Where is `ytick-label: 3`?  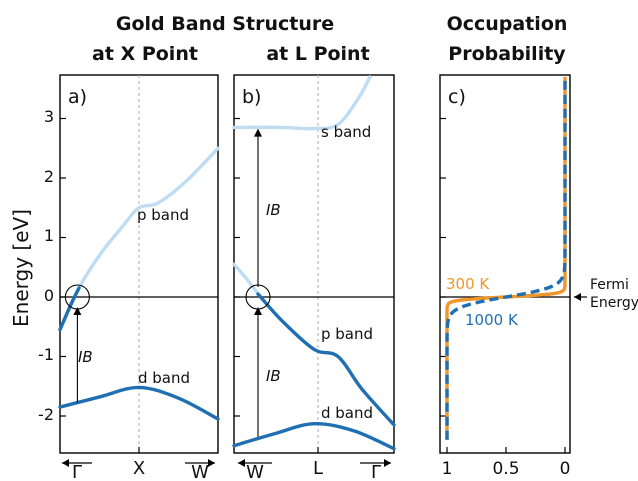
ytick-label: 3 is located at coordinates (49, 116).